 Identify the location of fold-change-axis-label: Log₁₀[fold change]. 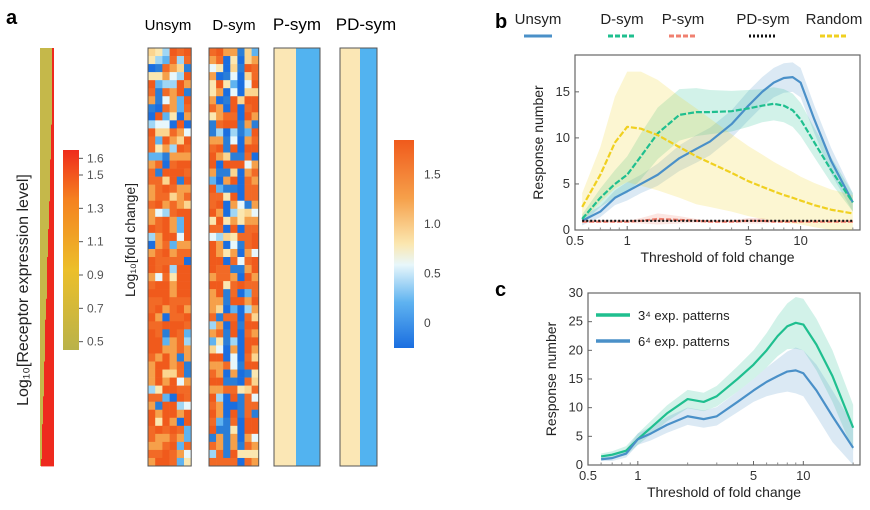
(130, 240).